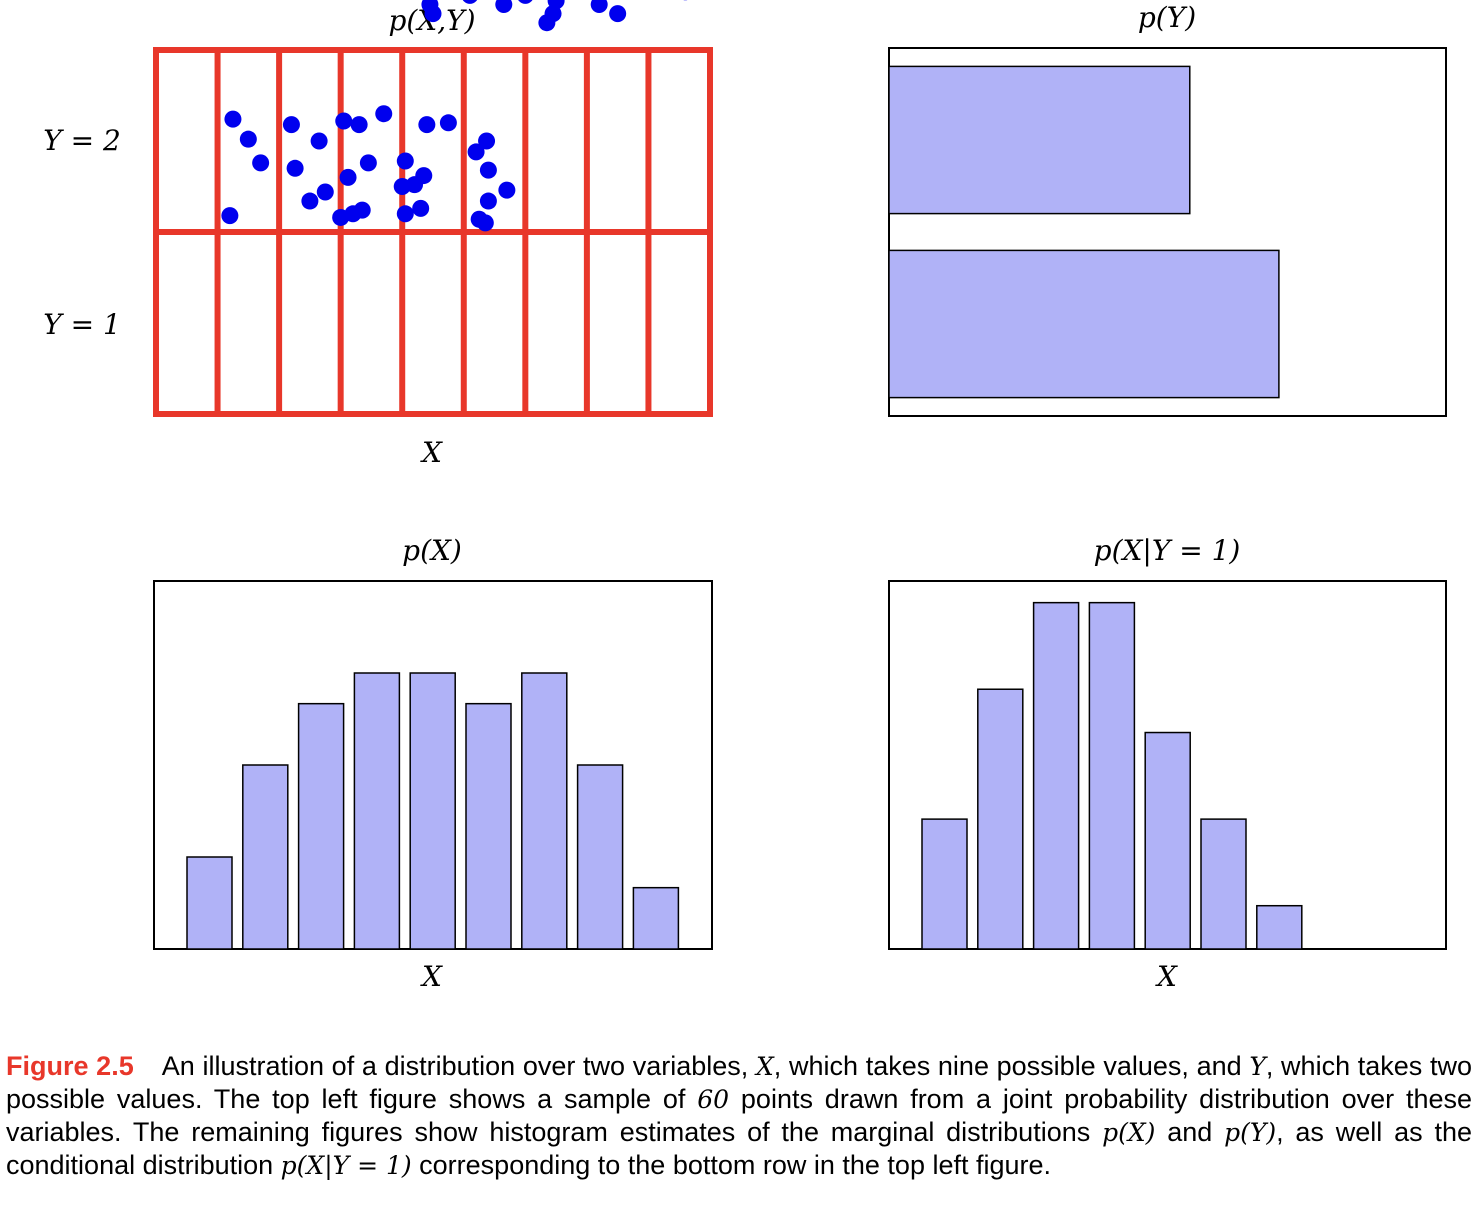  I want to click on py-frame, so click(1167, 232).